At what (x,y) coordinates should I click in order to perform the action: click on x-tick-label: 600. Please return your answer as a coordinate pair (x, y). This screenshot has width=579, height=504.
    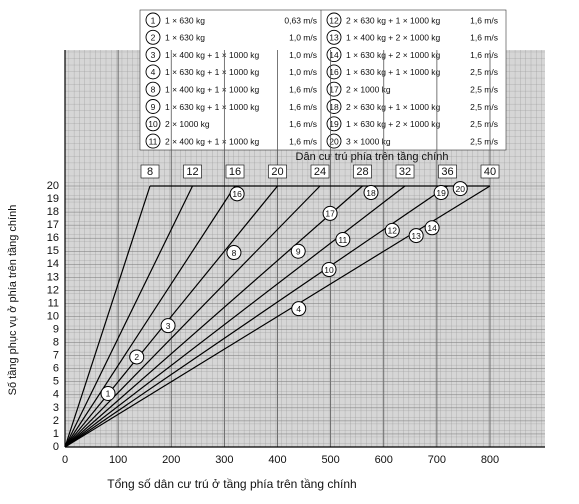
    Looking at the image, I should click on (384, 460).